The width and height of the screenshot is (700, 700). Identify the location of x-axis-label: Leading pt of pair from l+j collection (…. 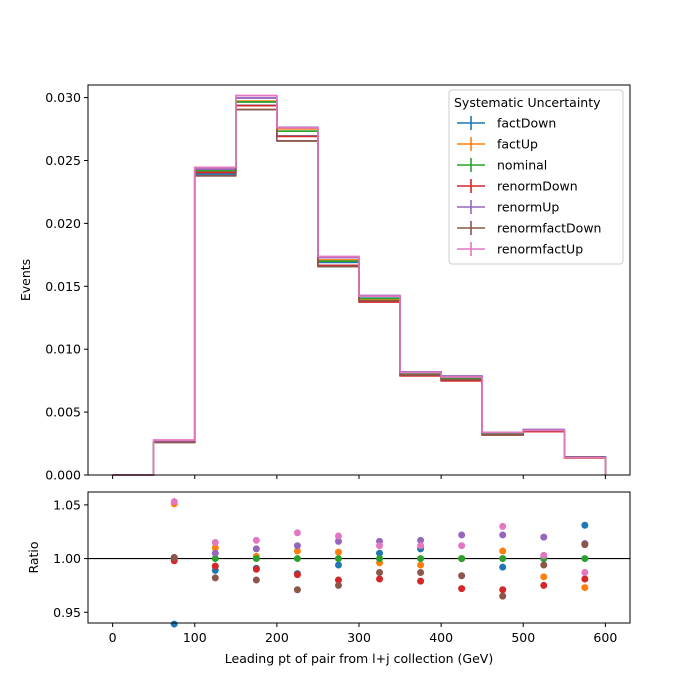
(359, 658).